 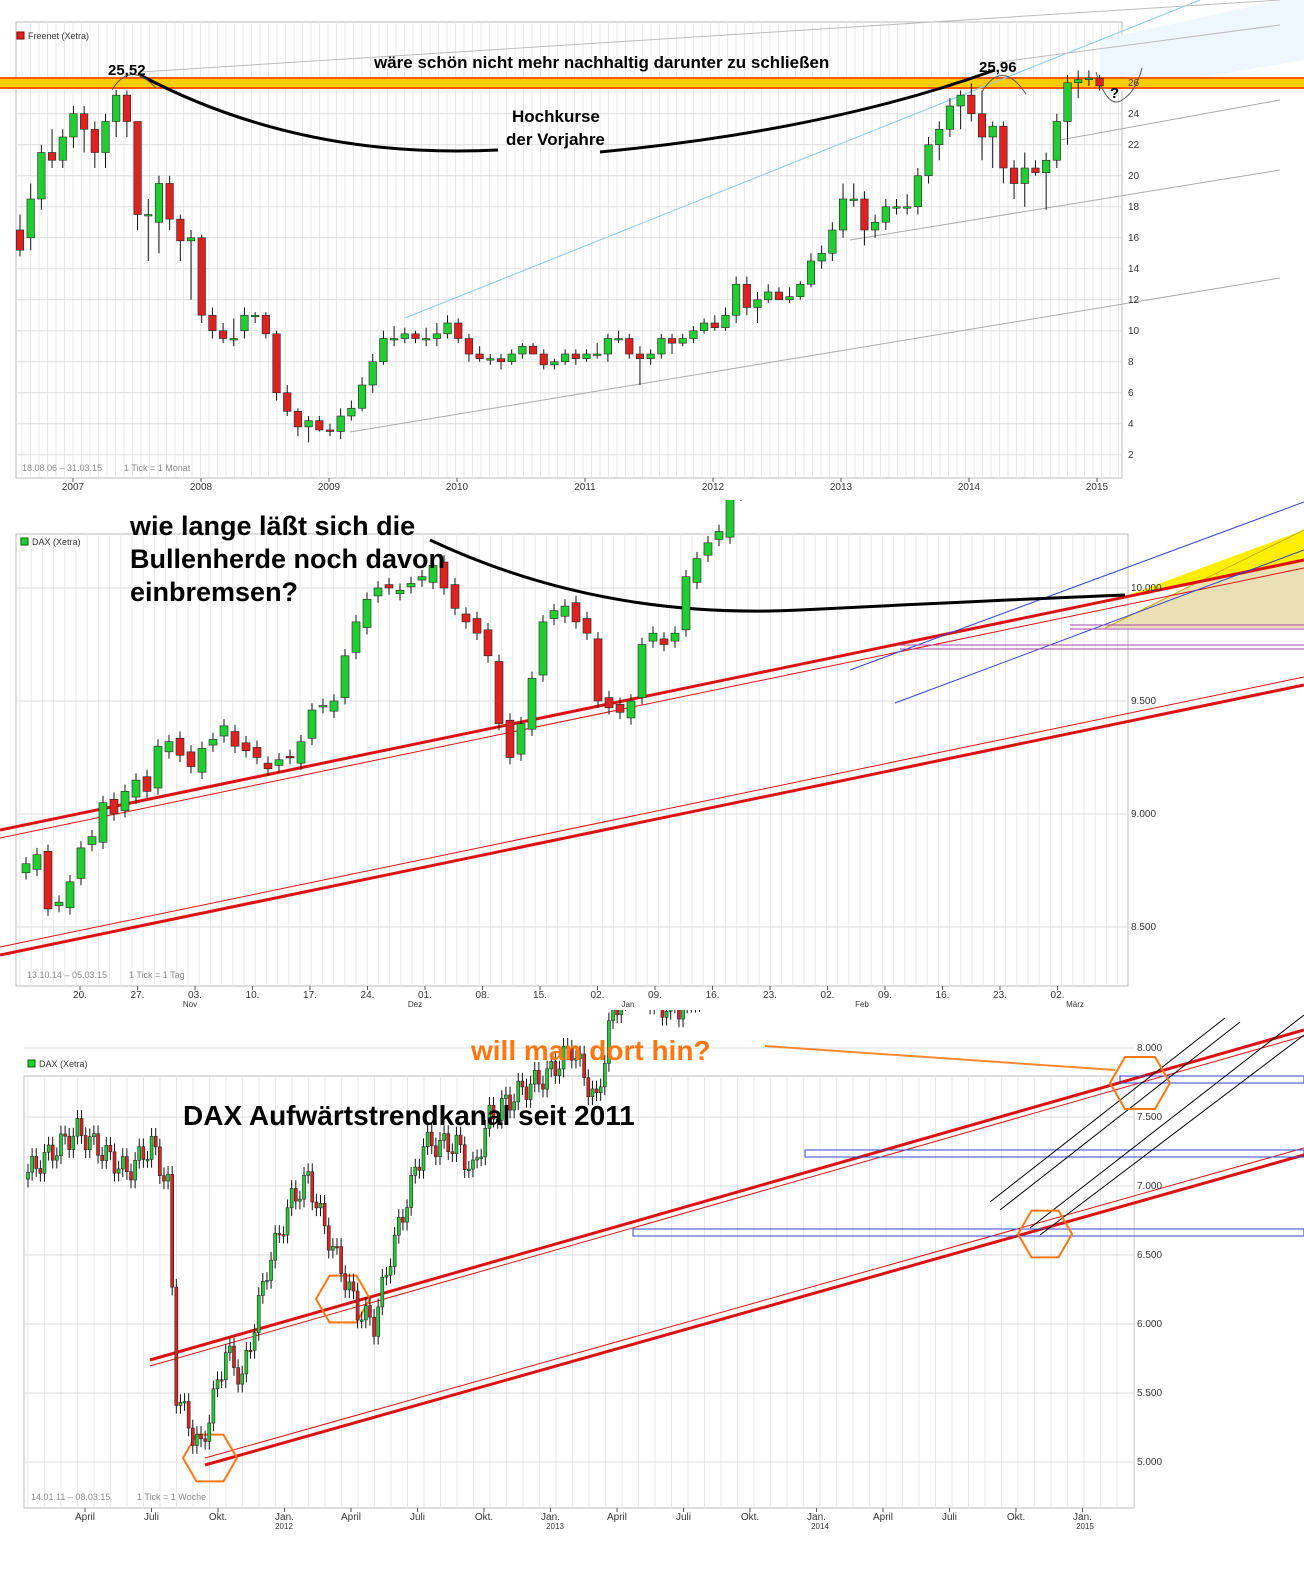 I want to click on x-tick-label: Juli, so click(x=949, y=1517).